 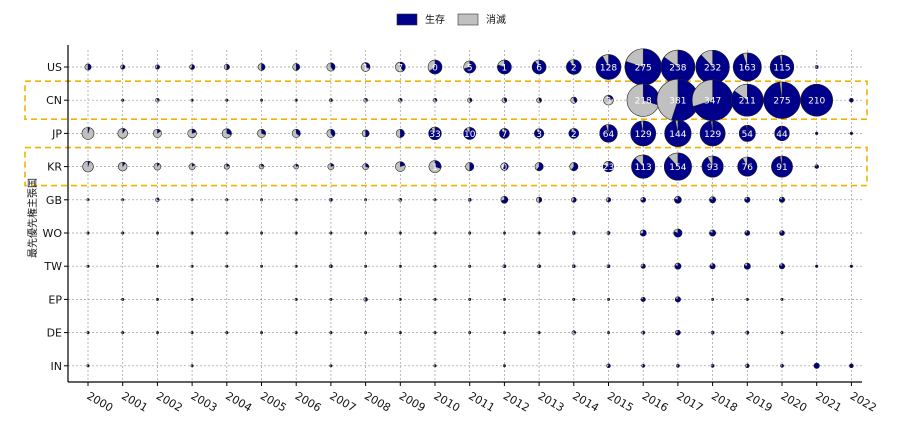 I want to click on legend-label: 消滅, so click(x=496, y=19).